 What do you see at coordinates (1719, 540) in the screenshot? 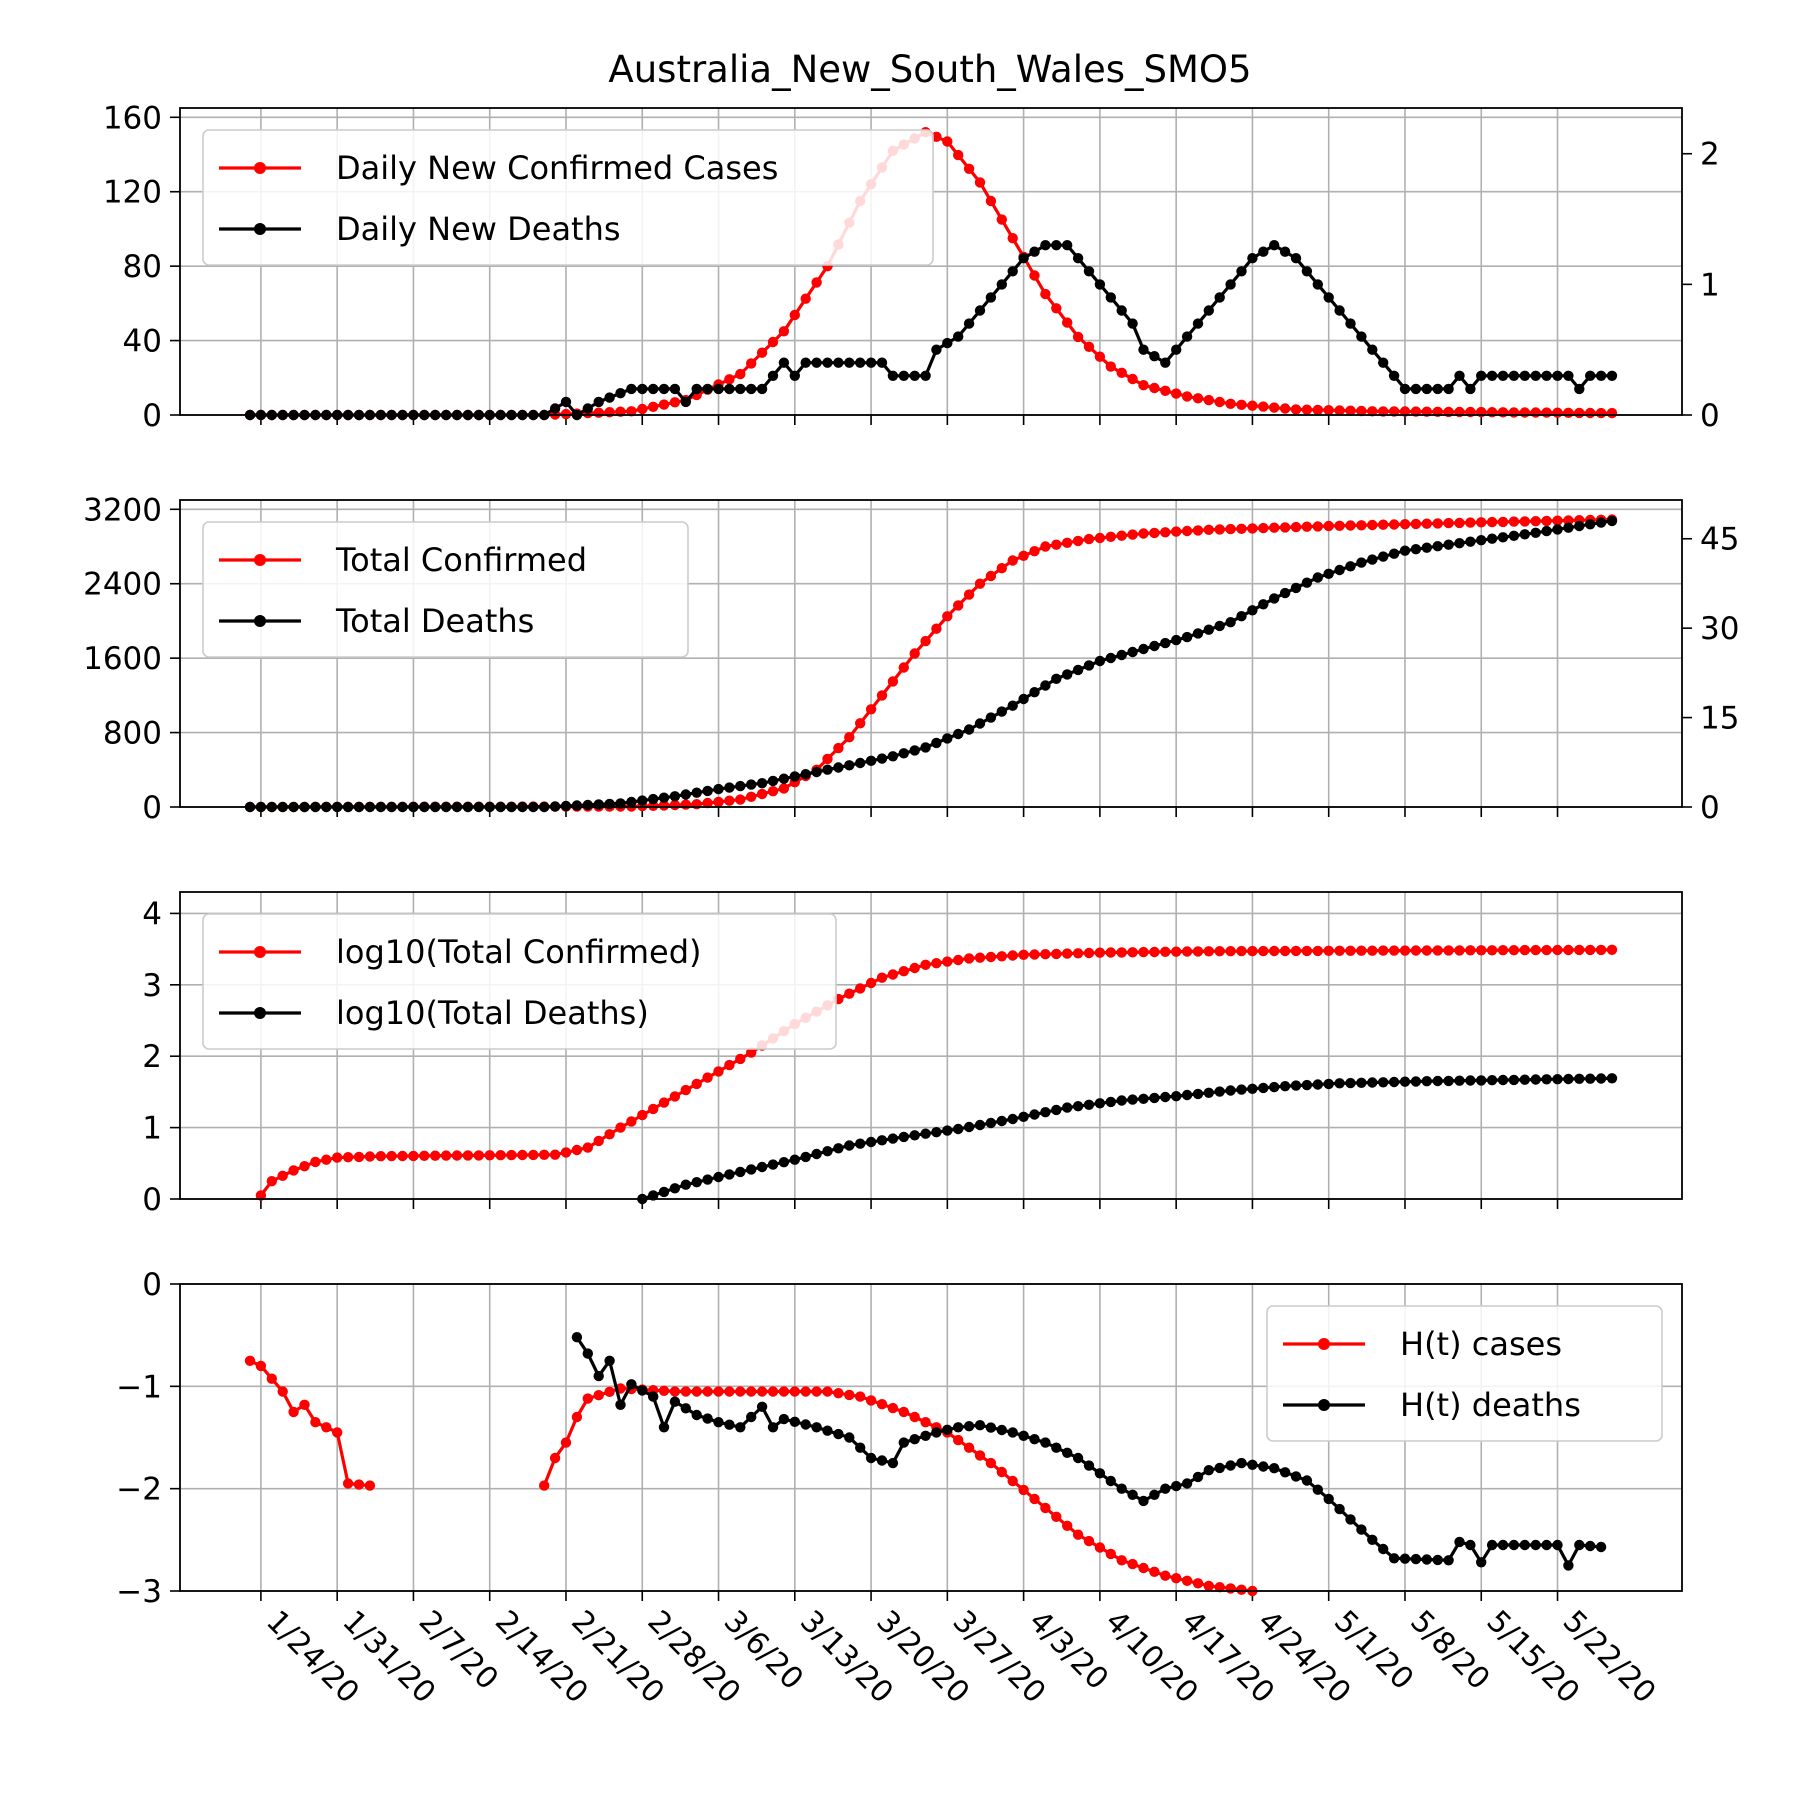
I see `y-tick-label-right: 45` at bounding box center [1719, 540].